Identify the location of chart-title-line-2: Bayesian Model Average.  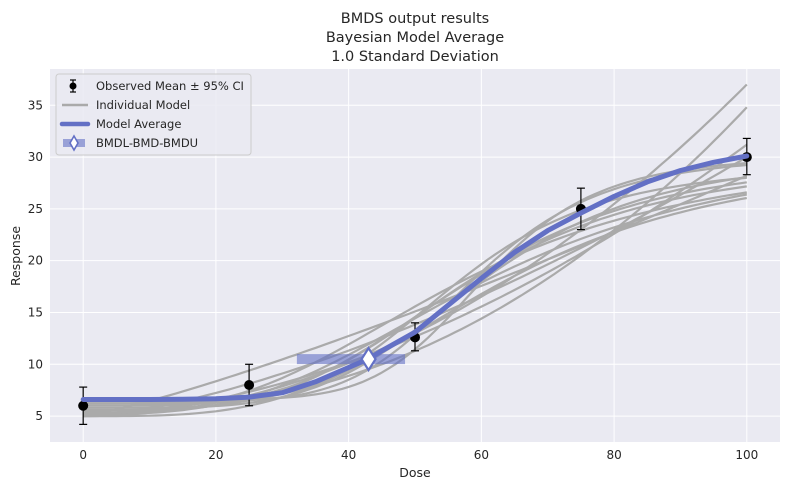
(415, 38).